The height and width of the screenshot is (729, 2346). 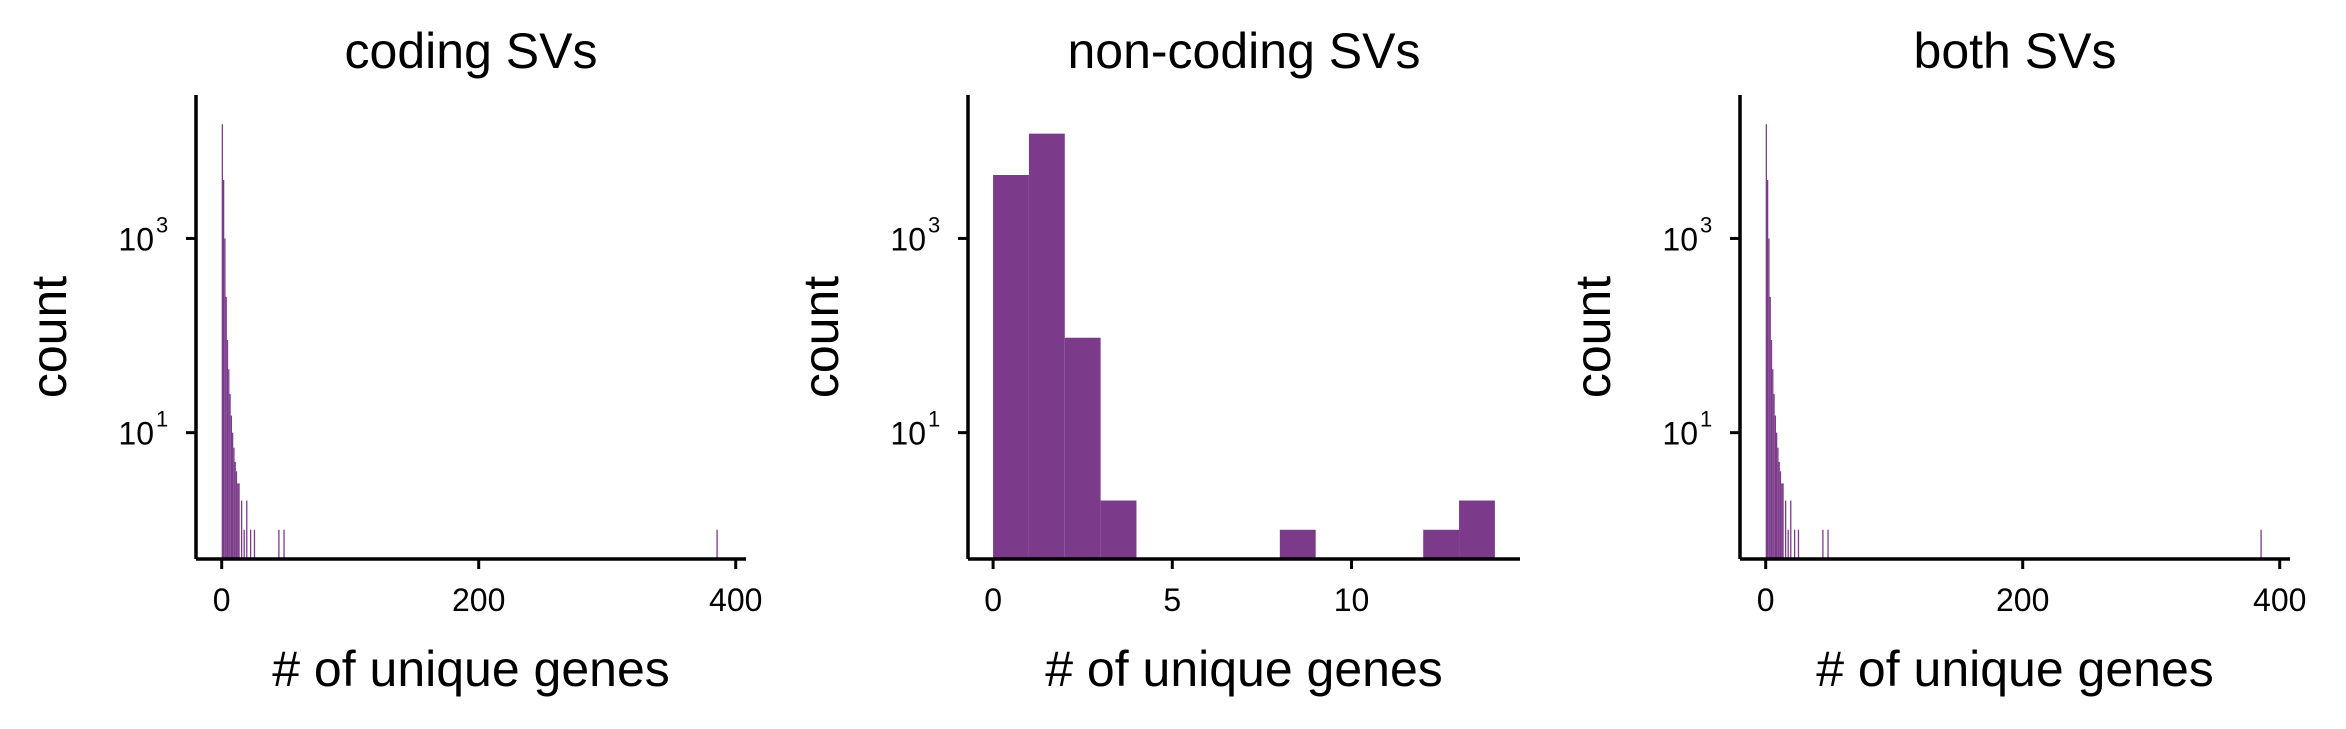 What do you see at coordinates (471, 51) in the screenshot?
I see `subplot-title: coding SVs` at bounding box center [471, 51].